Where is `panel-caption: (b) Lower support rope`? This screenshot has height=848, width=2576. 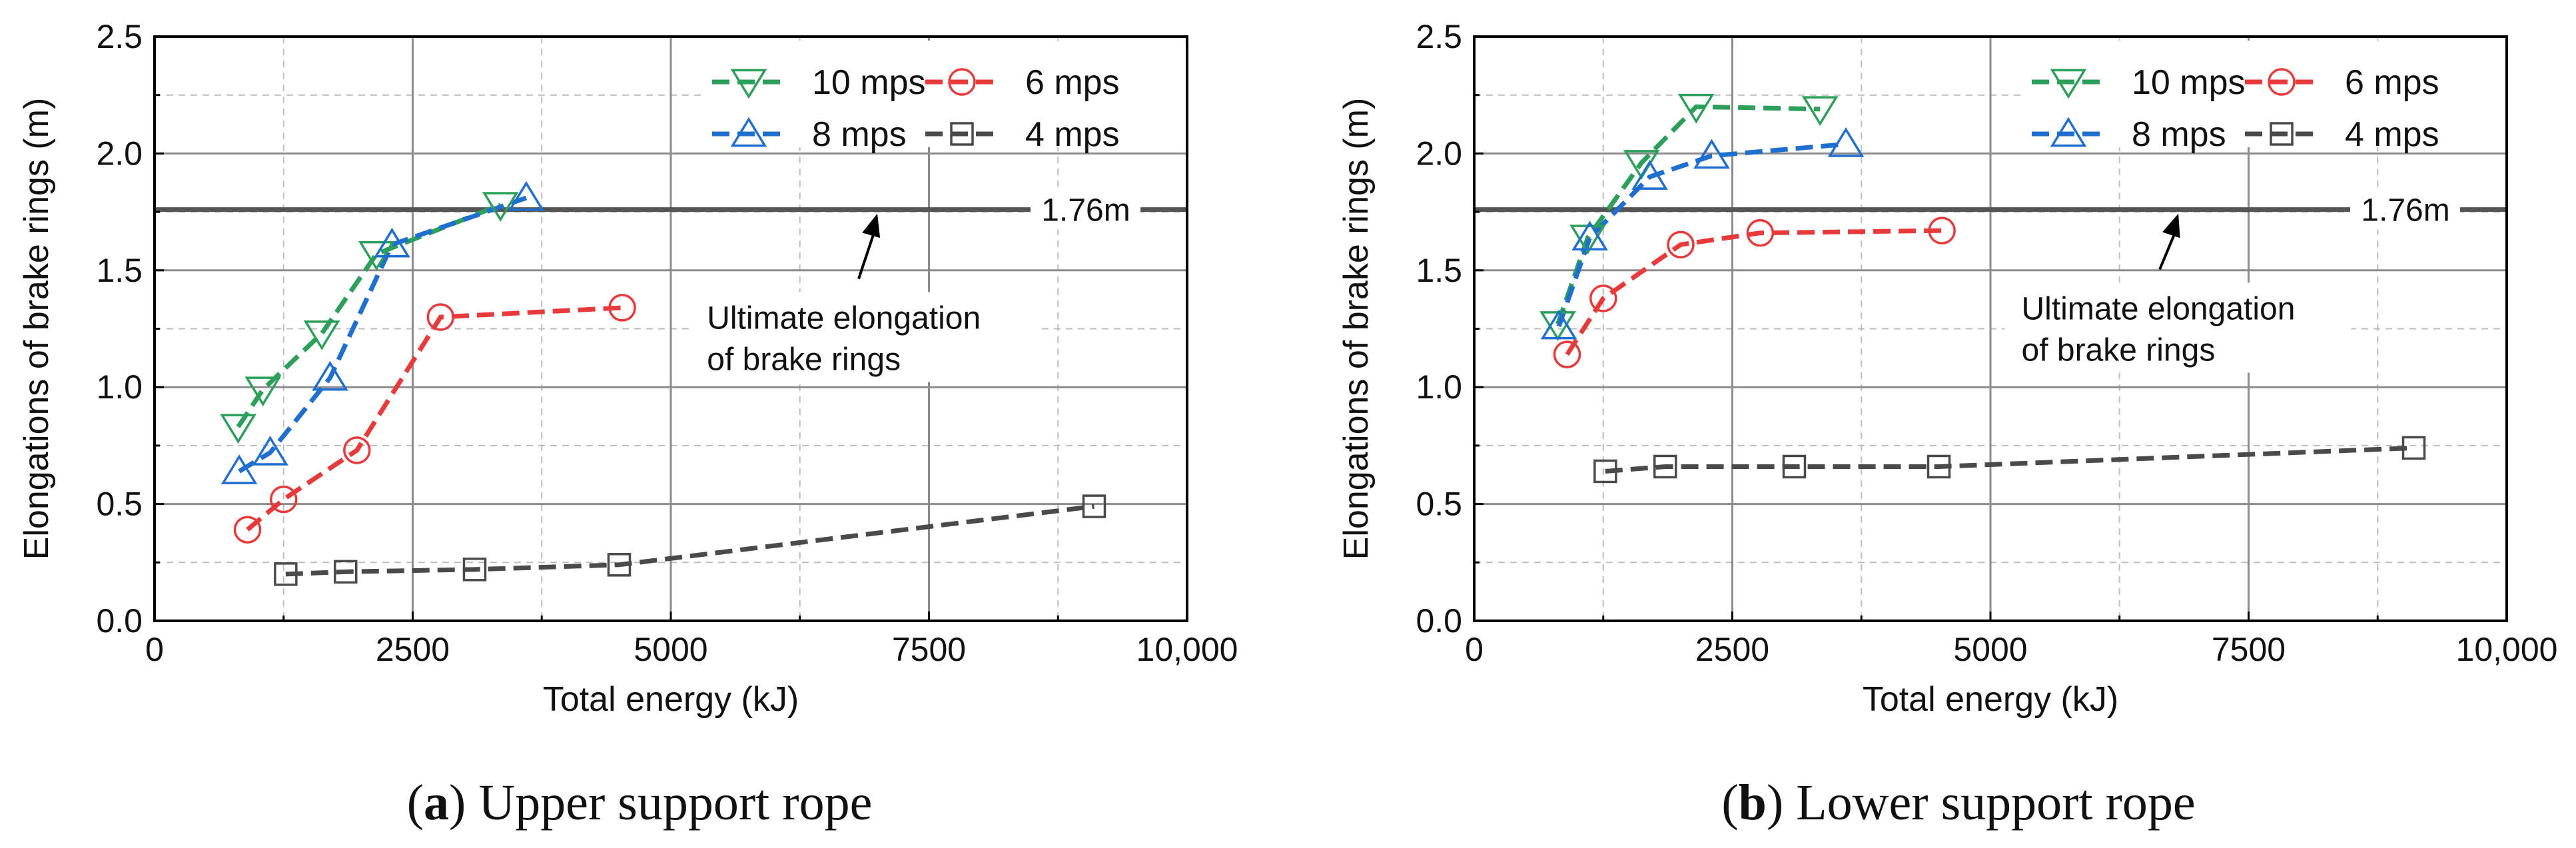
panel-caption: (b) Lower support rope is located at coordinates (1958, 803).